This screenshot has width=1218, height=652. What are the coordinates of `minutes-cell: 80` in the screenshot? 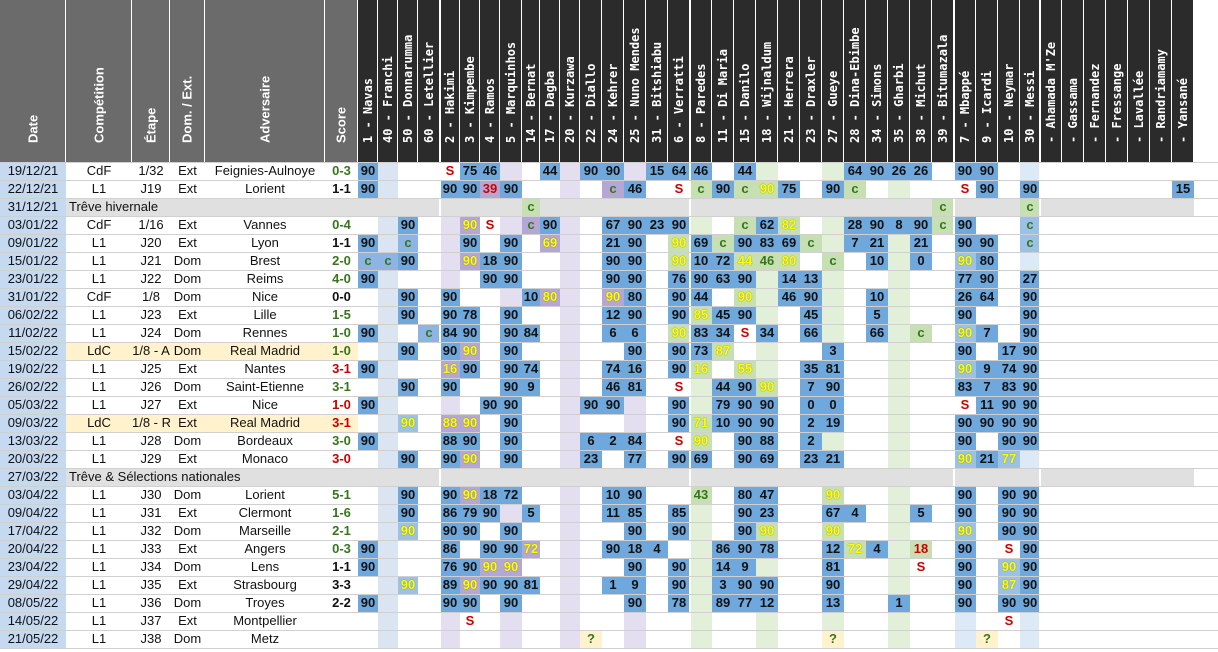 It's located at (550, 297).